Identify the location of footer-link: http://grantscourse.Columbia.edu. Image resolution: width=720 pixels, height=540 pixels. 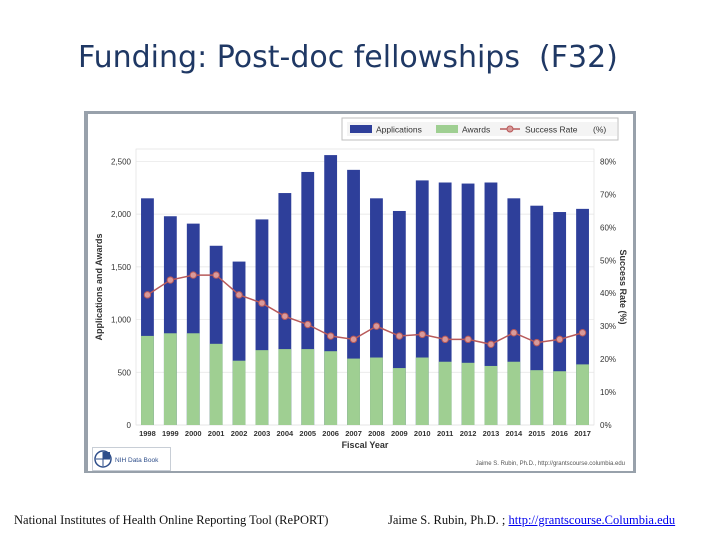
(592, 520).